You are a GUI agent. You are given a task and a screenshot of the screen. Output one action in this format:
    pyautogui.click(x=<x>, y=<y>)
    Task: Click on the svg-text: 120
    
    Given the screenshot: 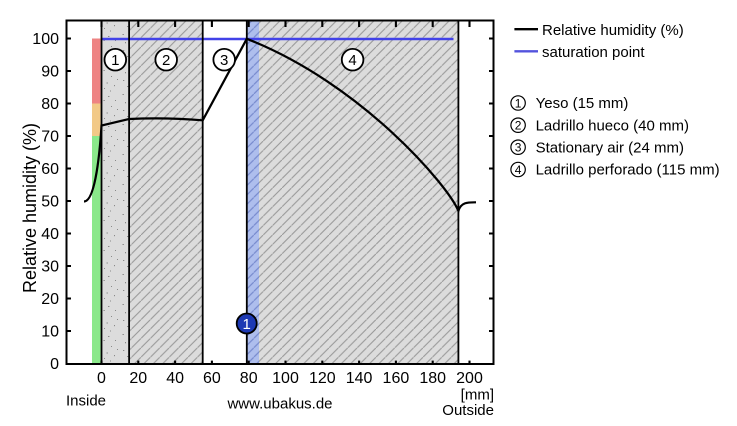 What is the action you would take?
    pyautogui.click(x=322, y=378)
    